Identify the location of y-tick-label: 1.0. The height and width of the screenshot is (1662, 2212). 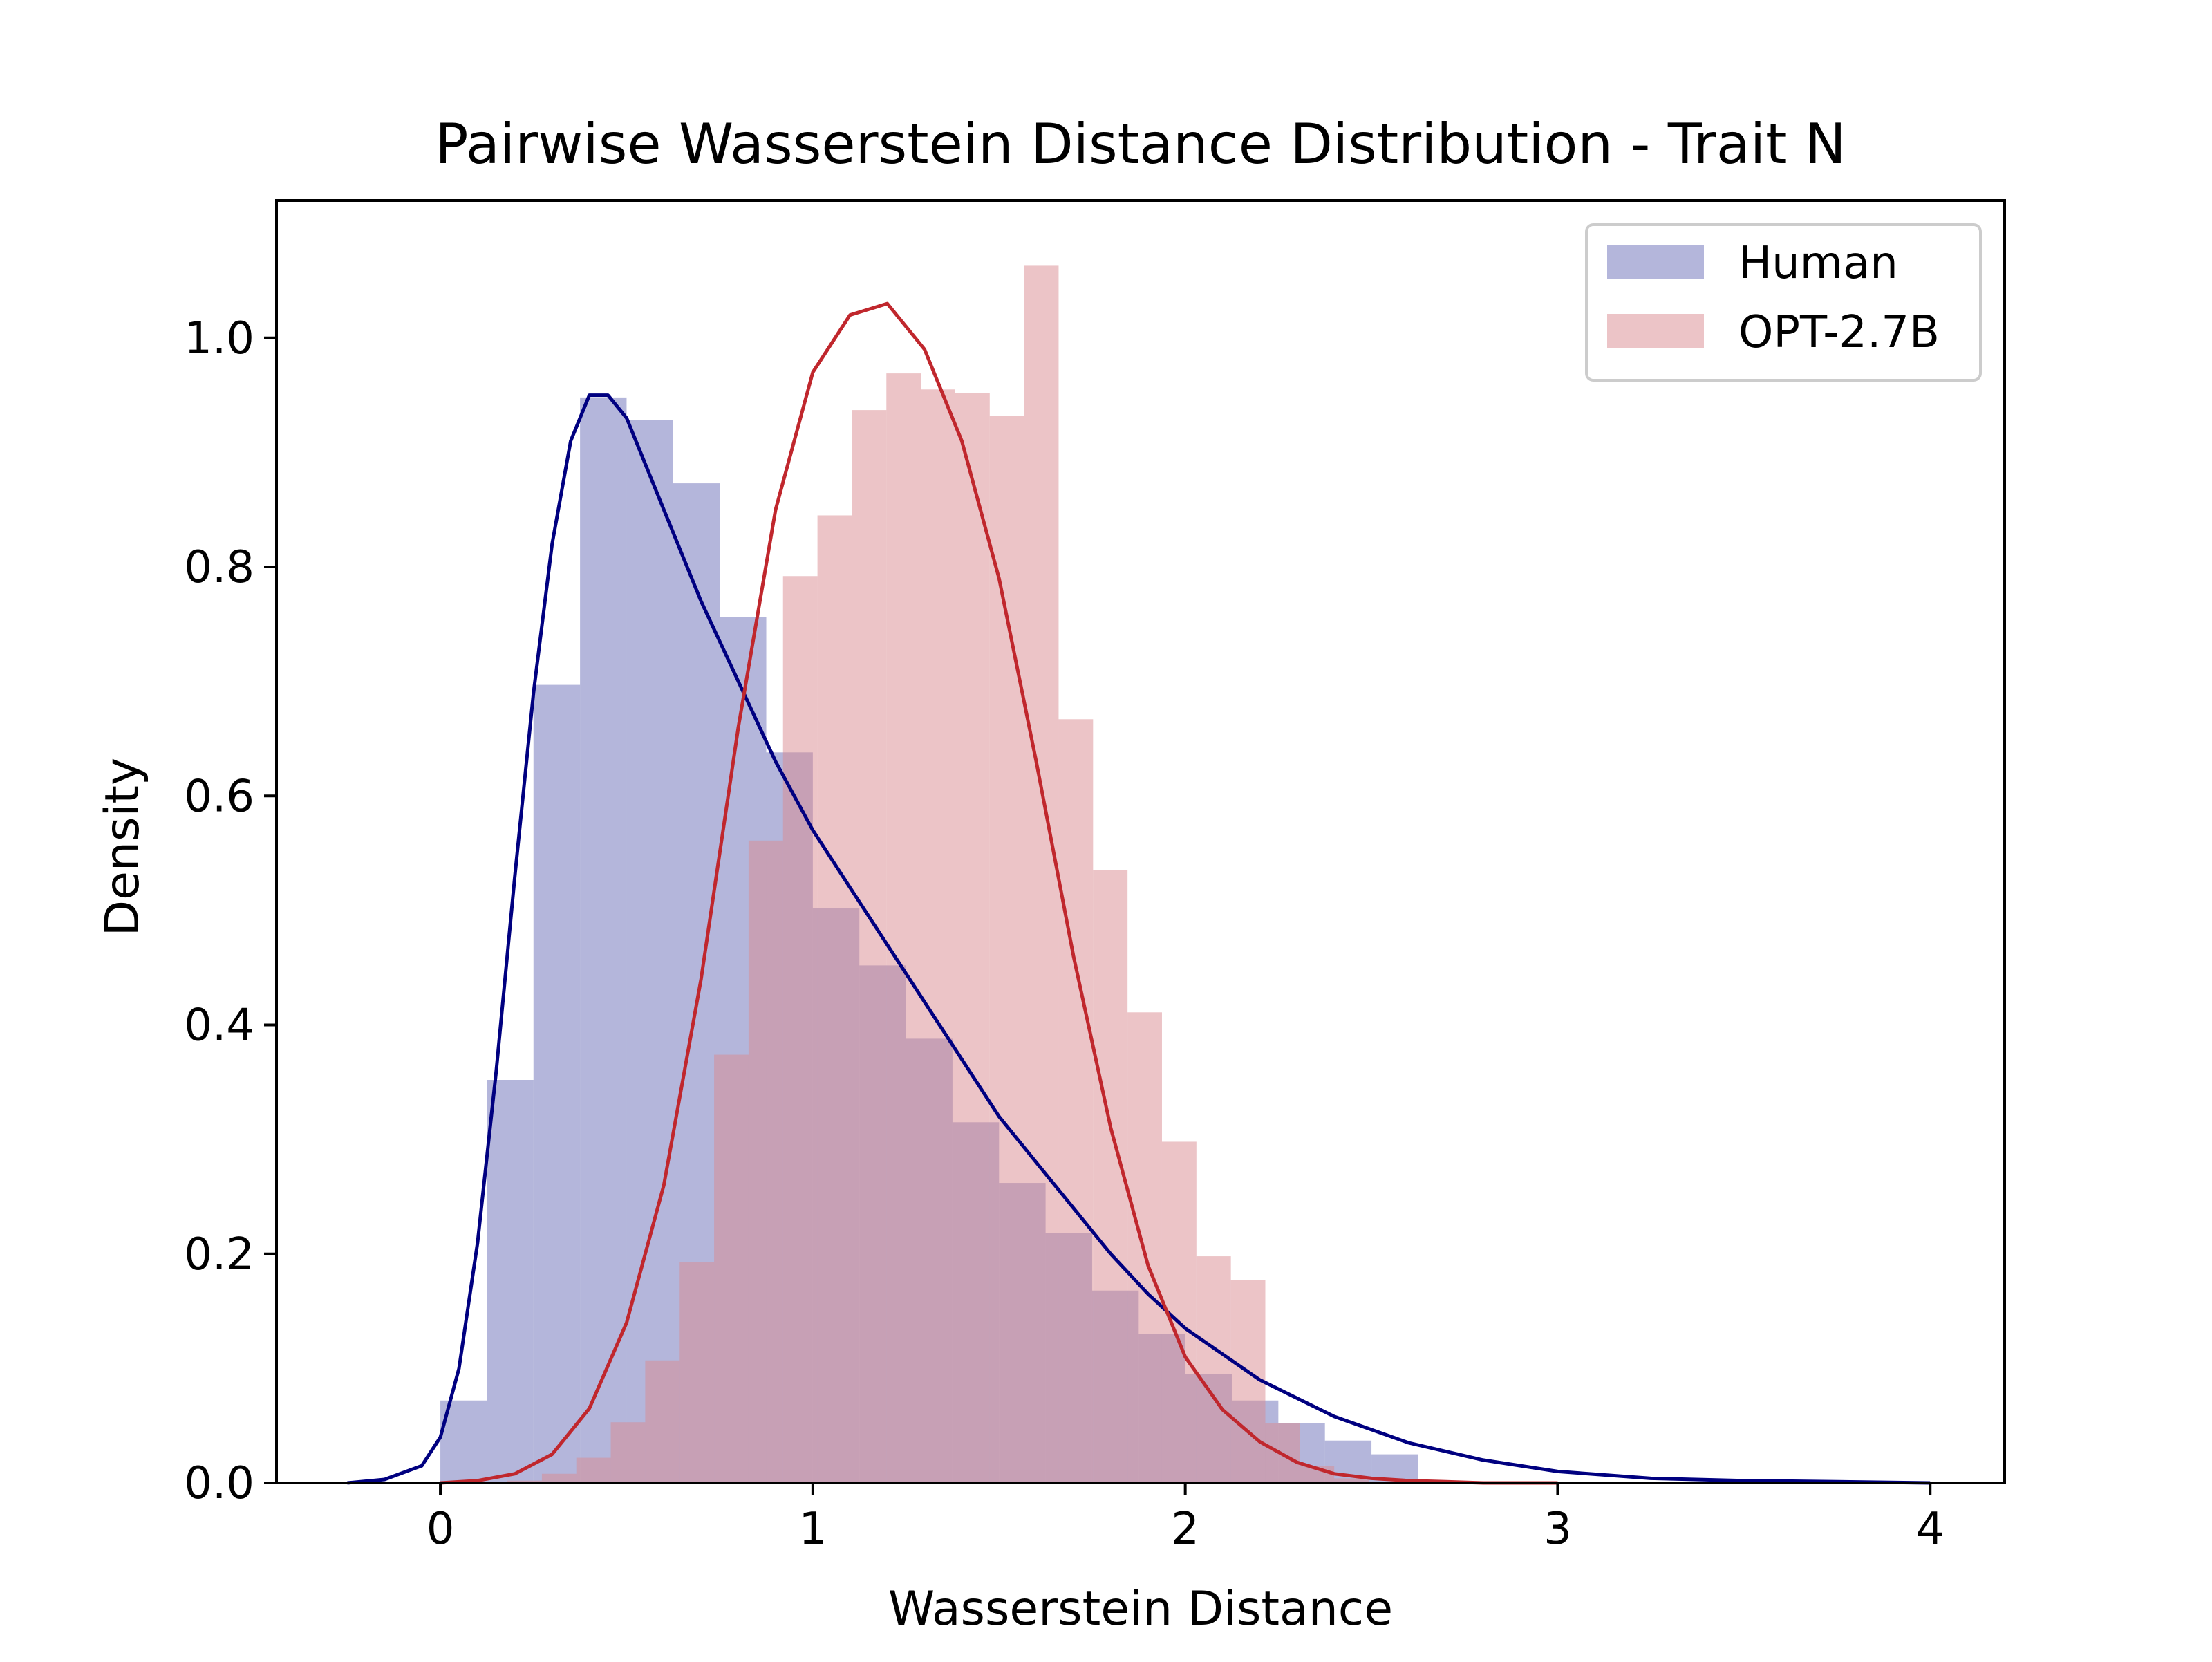
(219, 339).